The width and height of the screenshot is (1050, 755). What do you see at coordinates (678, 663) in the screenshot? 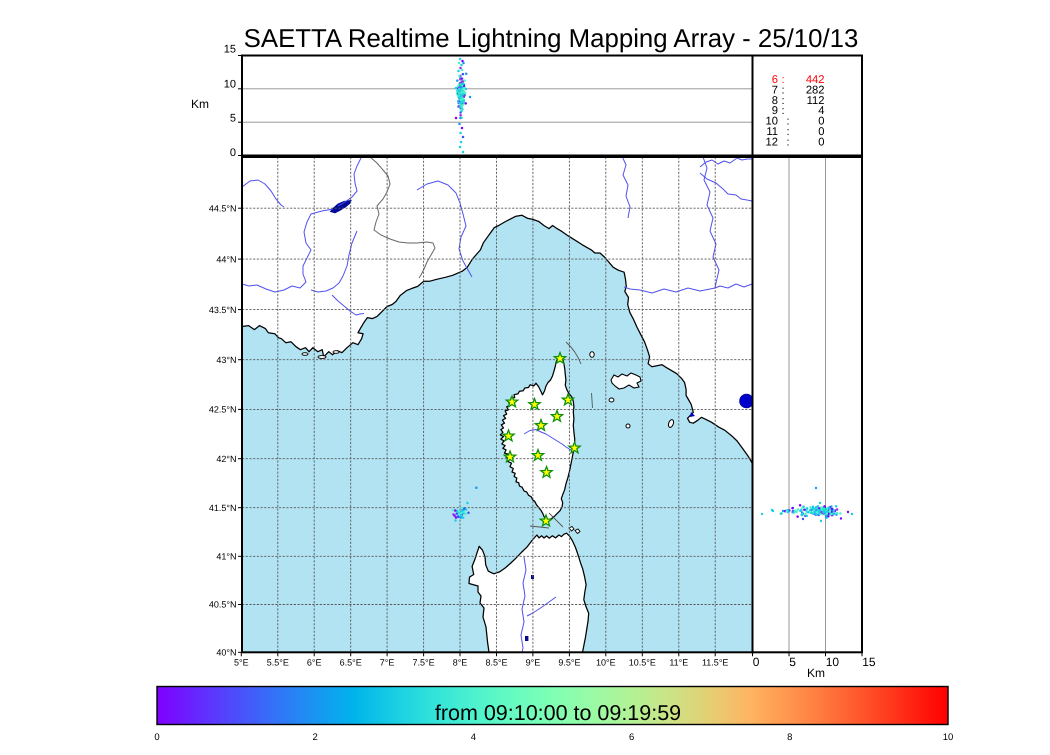
I see `svg-text: 11°E` at bounding box center [678, 663].